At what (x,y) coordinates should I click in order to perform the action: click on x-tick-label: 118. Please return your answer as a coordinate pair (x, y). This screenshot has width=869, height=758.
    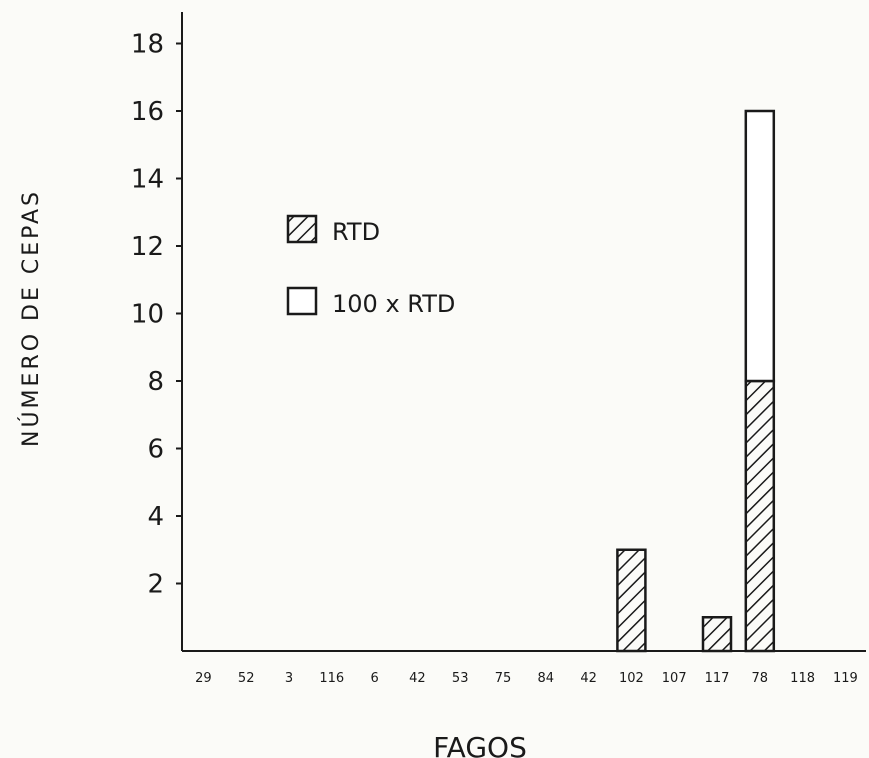
    Looking at the image, I should click on (802, 678).